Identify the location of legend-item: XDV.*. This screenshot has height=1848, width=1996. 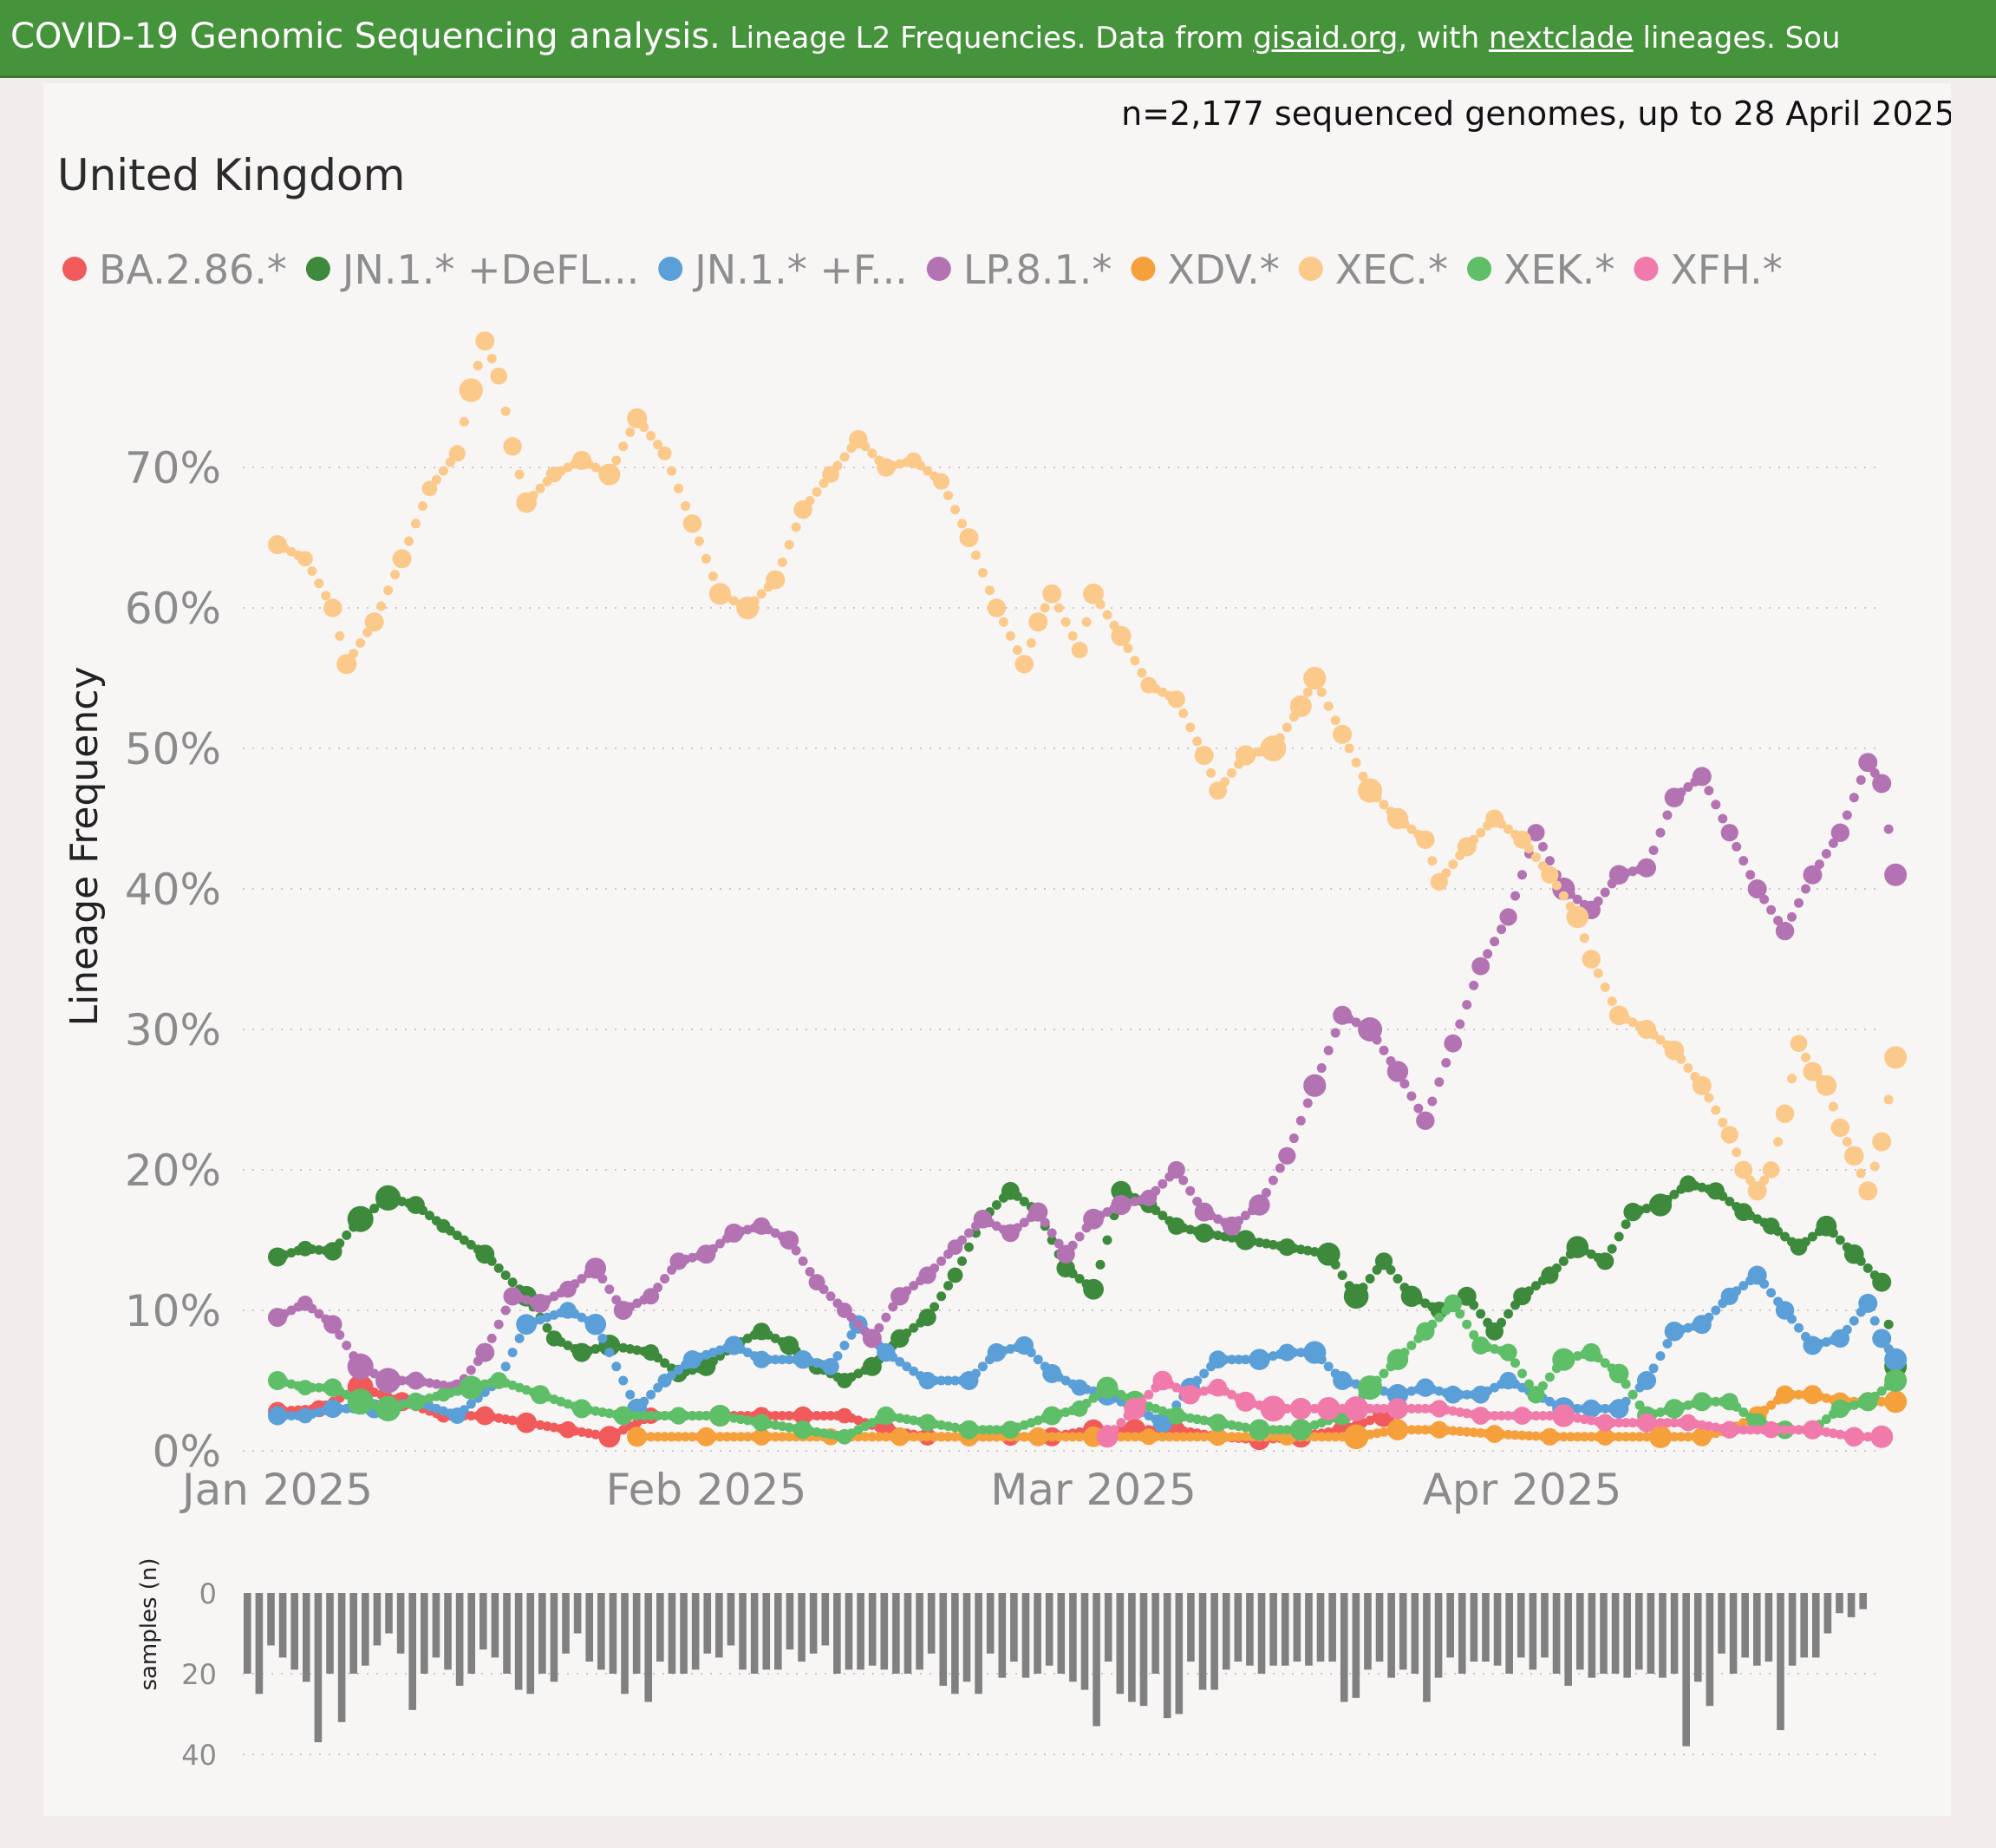
(1205, 269).